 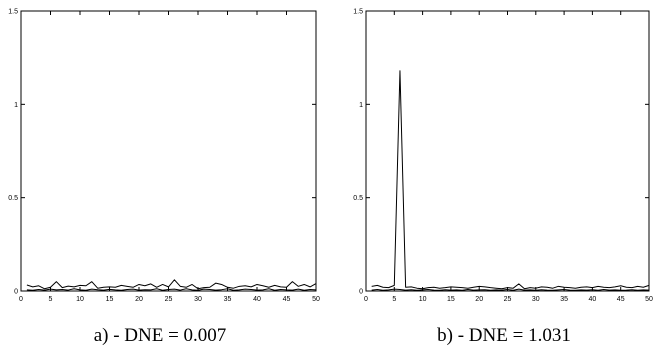 What do you see at coordinates (160, 335) in the screenshot?
I see `chart-caption: a) - DNE = 0.007` at bounding box center [160, 335].